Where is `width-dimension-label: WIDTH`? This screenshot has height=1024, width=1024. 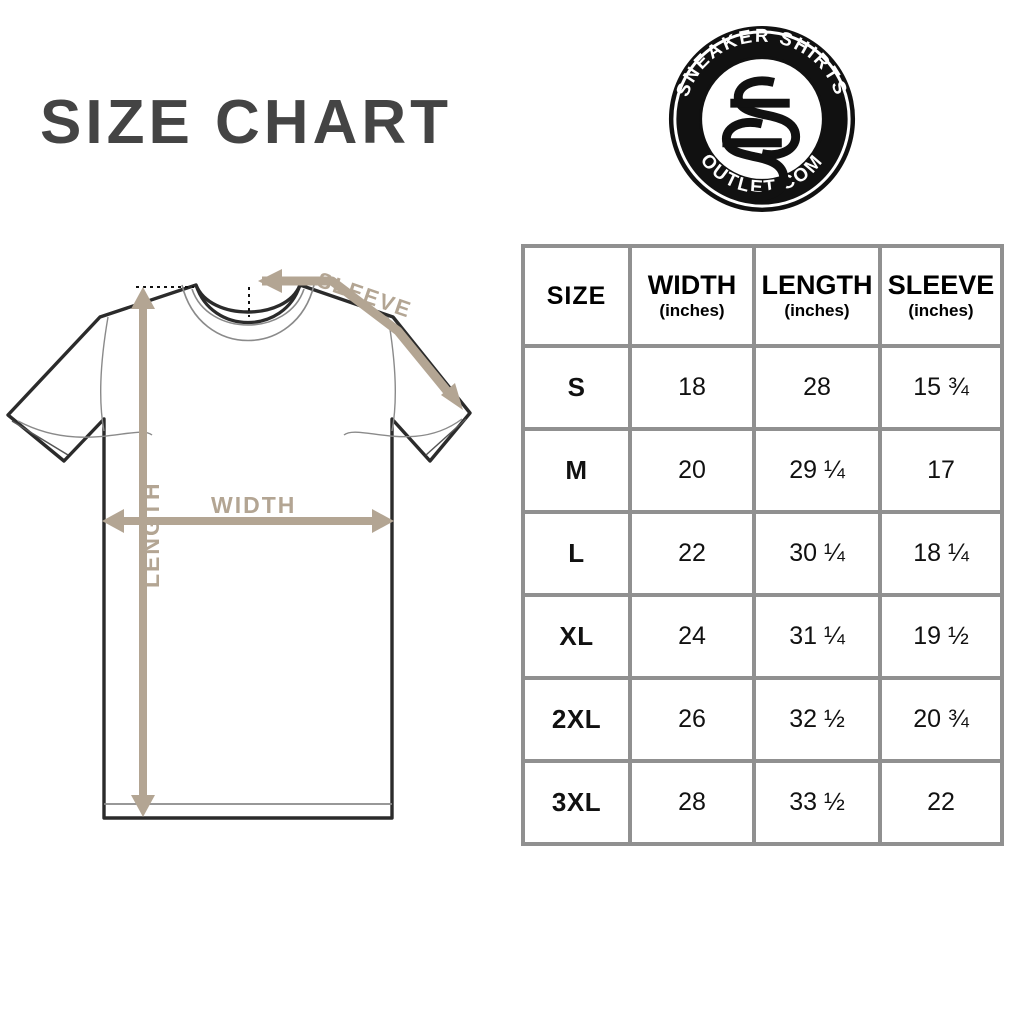 width-dimension-label: WIDTH is located at coordinates (254, 505).